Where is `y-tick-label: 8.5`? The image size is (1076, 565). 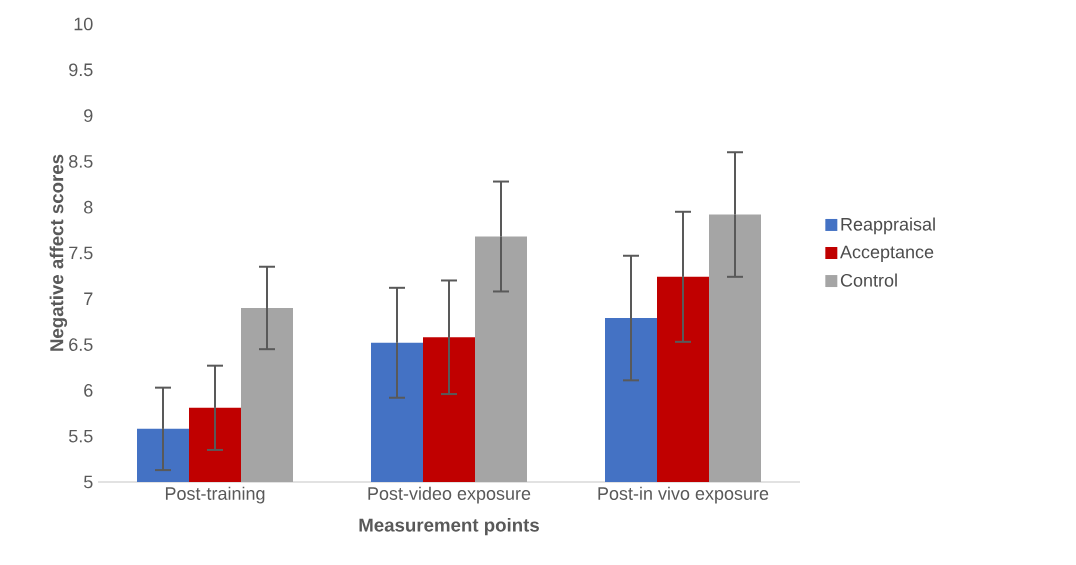 y-tick-label: 8.5 is located at coordinates (81, 161).